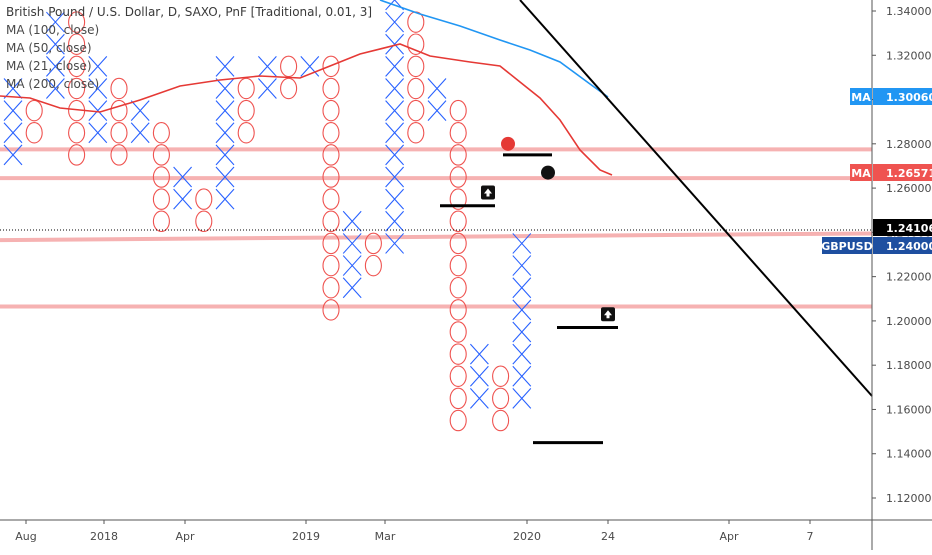 The height and width of the screenshot is (555, 932). I want to click on red-dot-marker, so click(508, 143).